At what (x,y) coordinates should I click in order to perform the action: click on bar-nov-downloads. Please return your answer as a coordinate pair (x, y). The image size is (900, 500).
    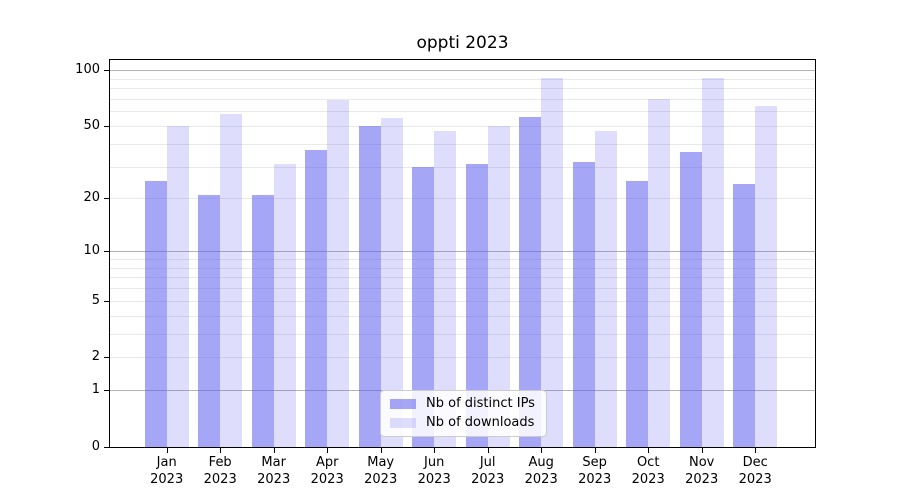
    Looking at the image, I should click on (712, 262).